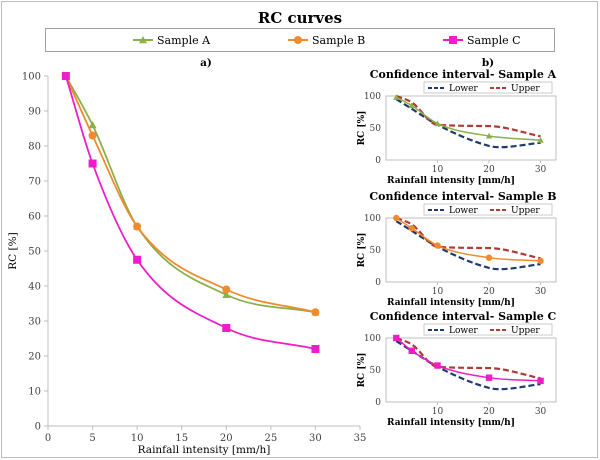  Describe the element at coordinates (494, 40) in the screenshot. I see `legend-label: Sample C` at that location.